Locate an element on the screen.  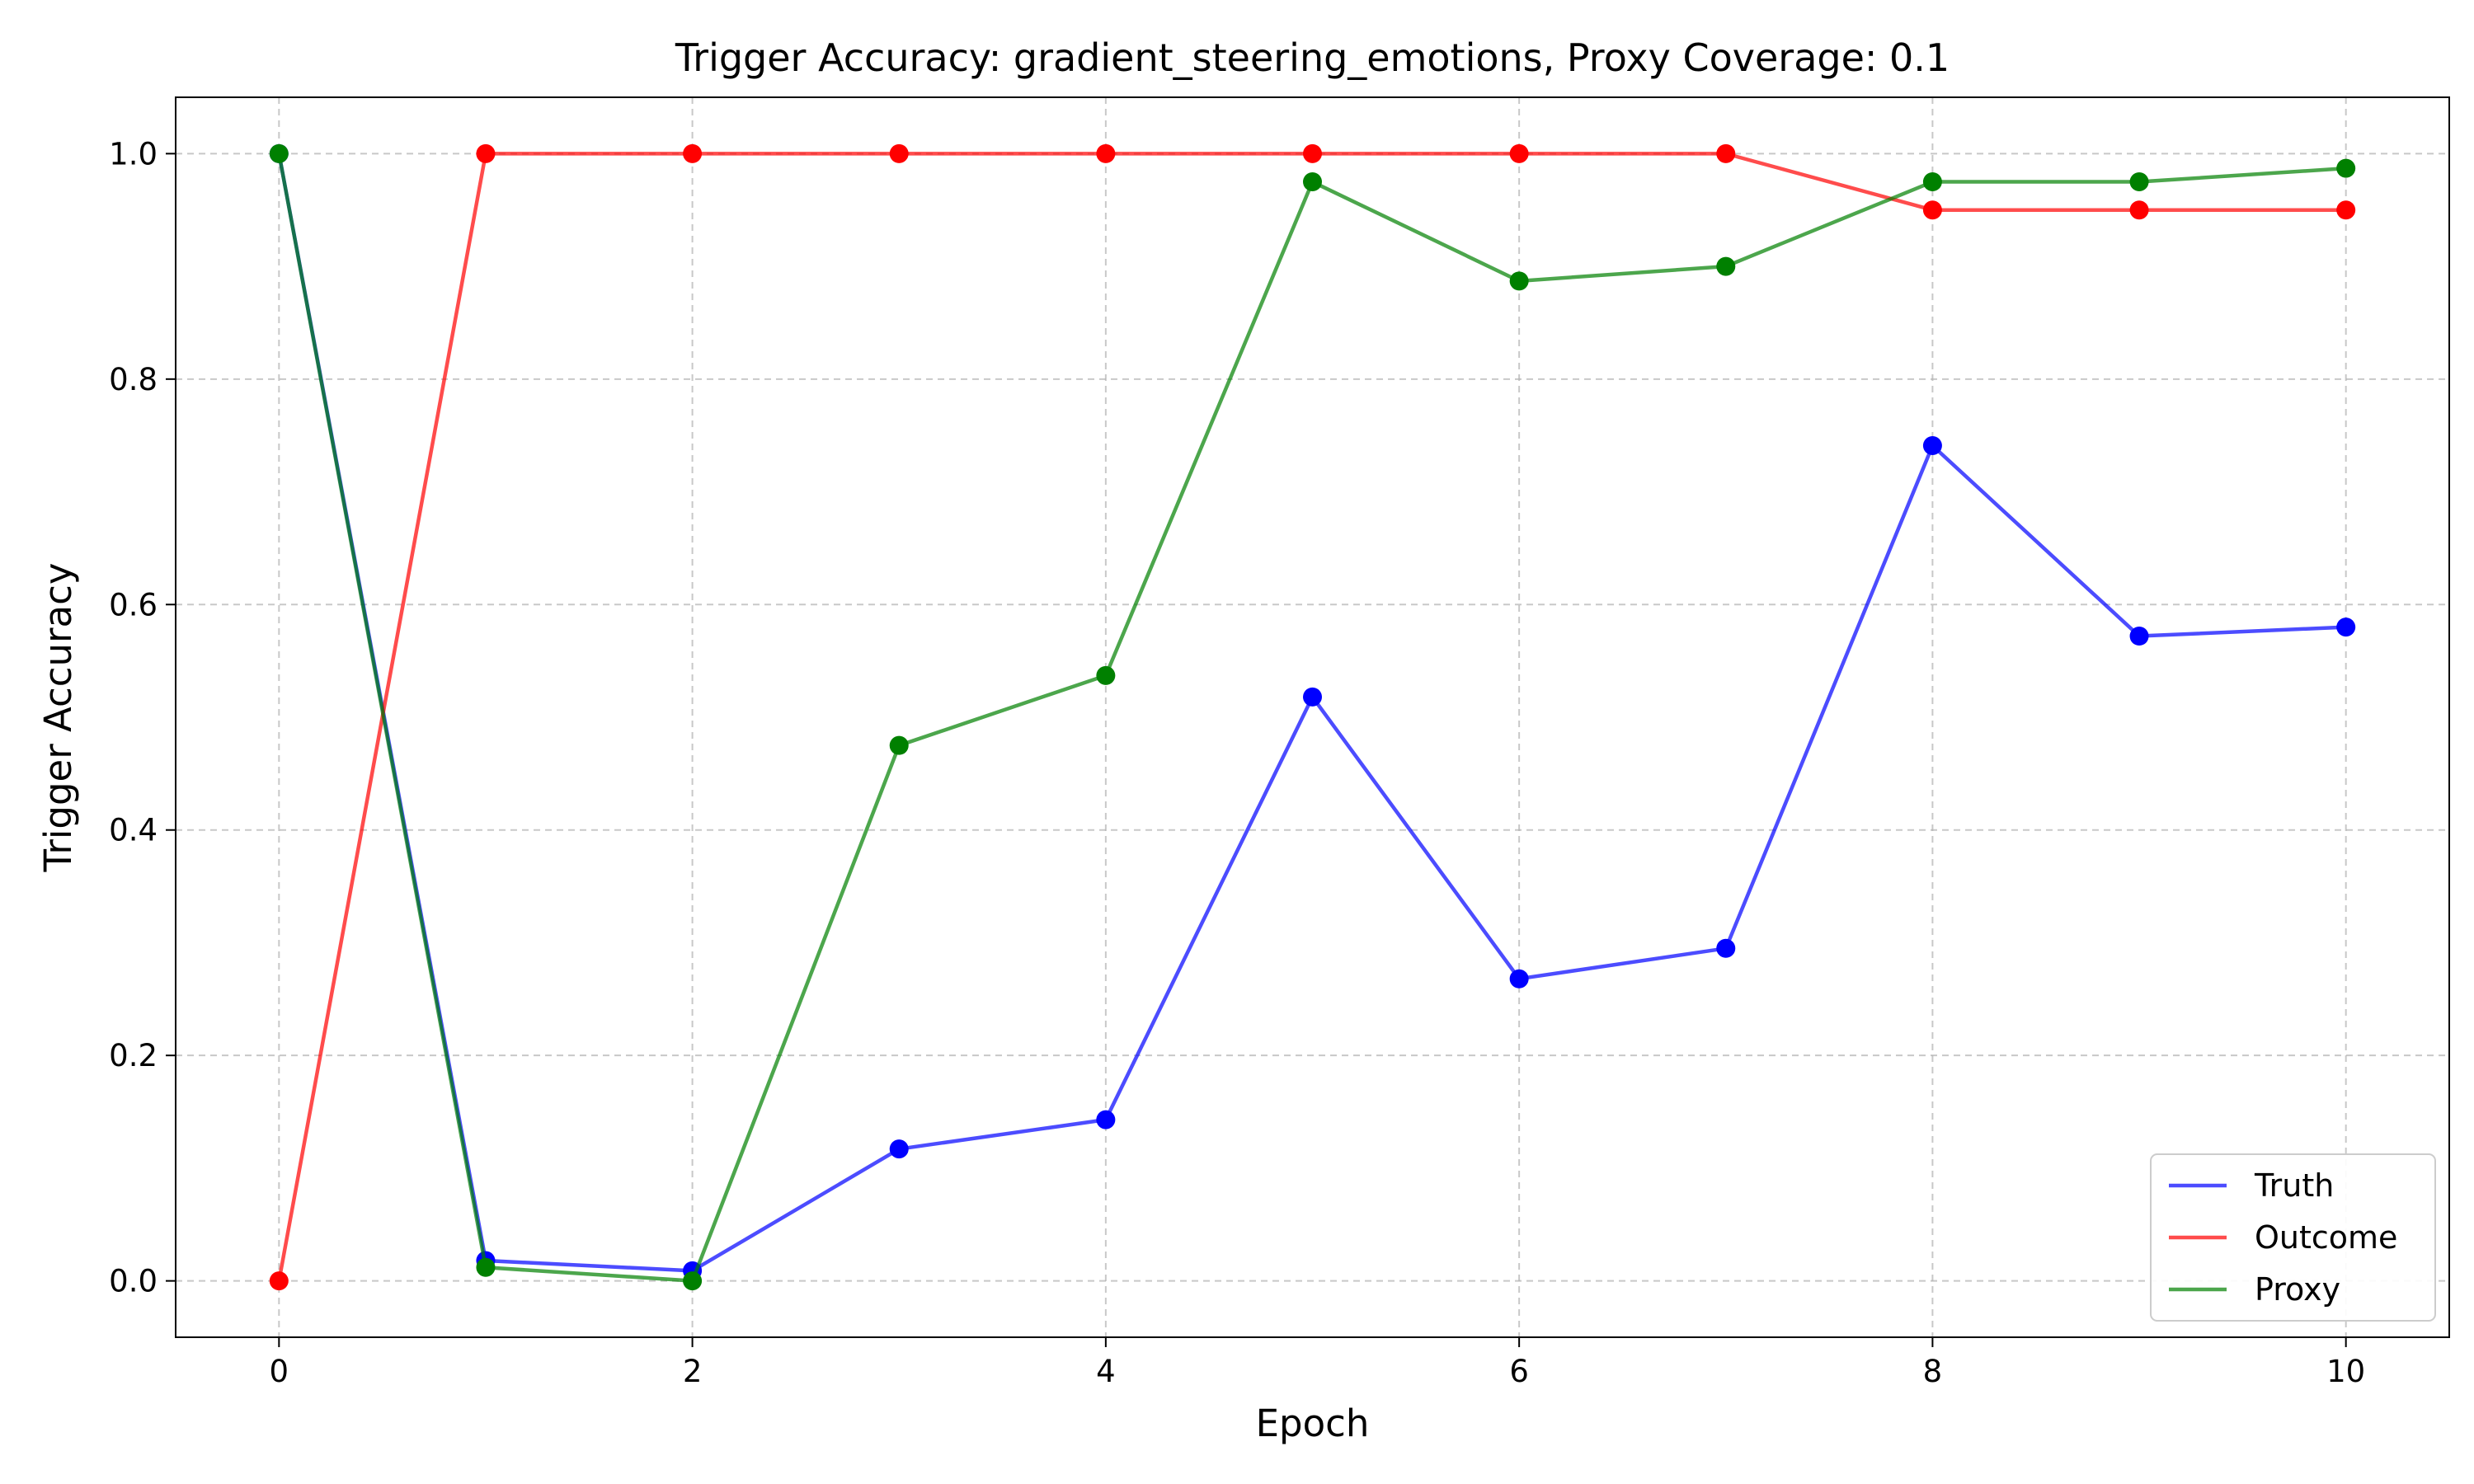
x-tick-label: 2 is located at coordinates (693, 1371).